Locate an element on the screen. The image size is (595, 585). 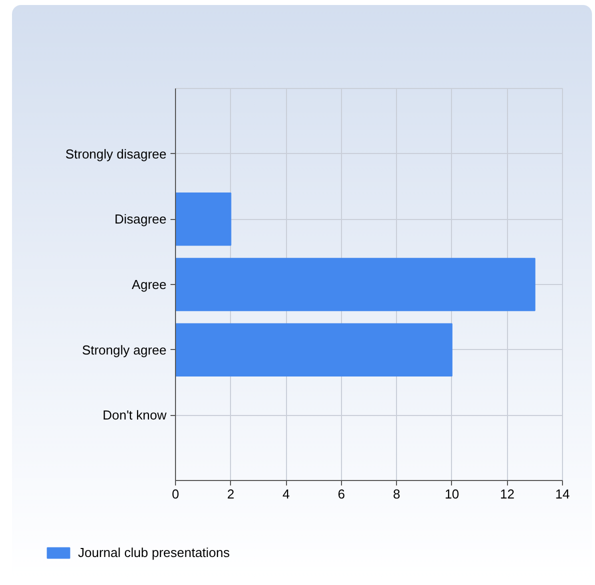
x-tick-label: 2 is located at coordinates (230, 494).